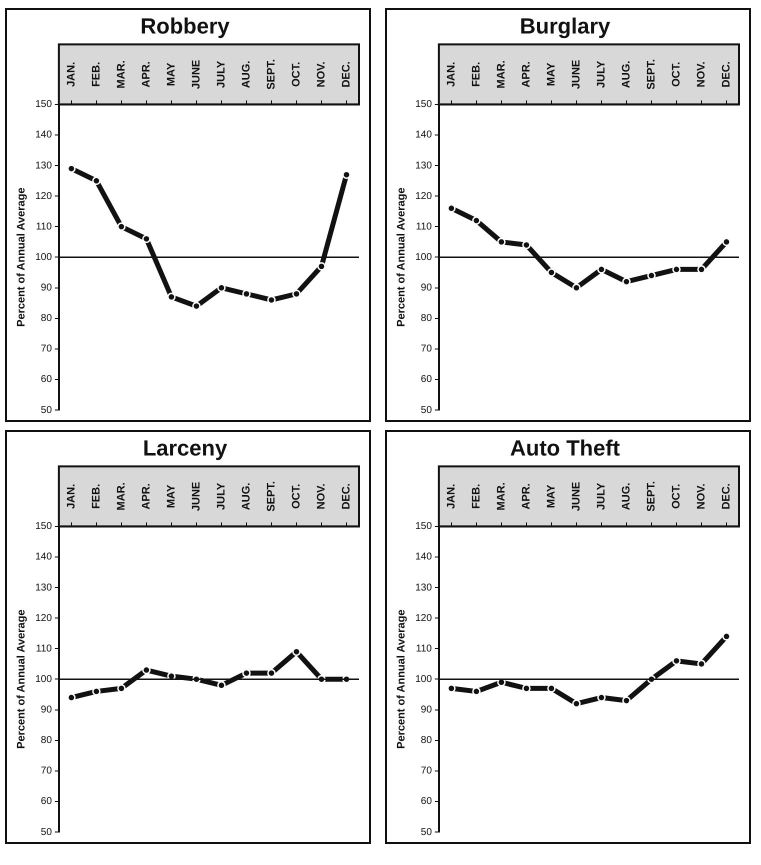  I want to click on chart-title: Auto Theft, so click(565, 447).